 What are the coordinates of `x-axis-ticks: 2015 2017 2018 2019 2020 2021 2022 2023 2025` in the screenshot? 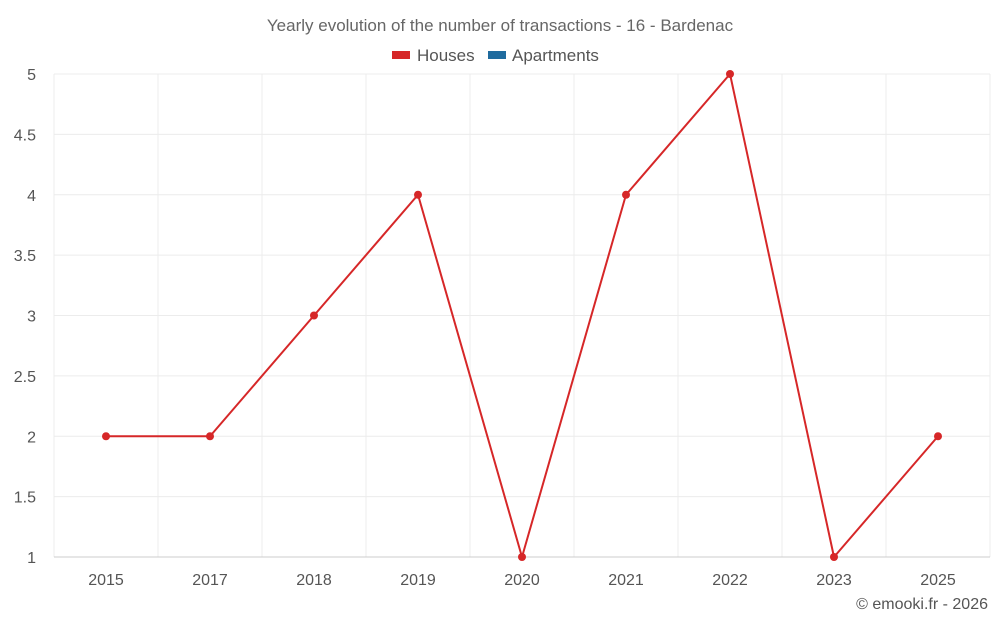 It's located at (522, 580).